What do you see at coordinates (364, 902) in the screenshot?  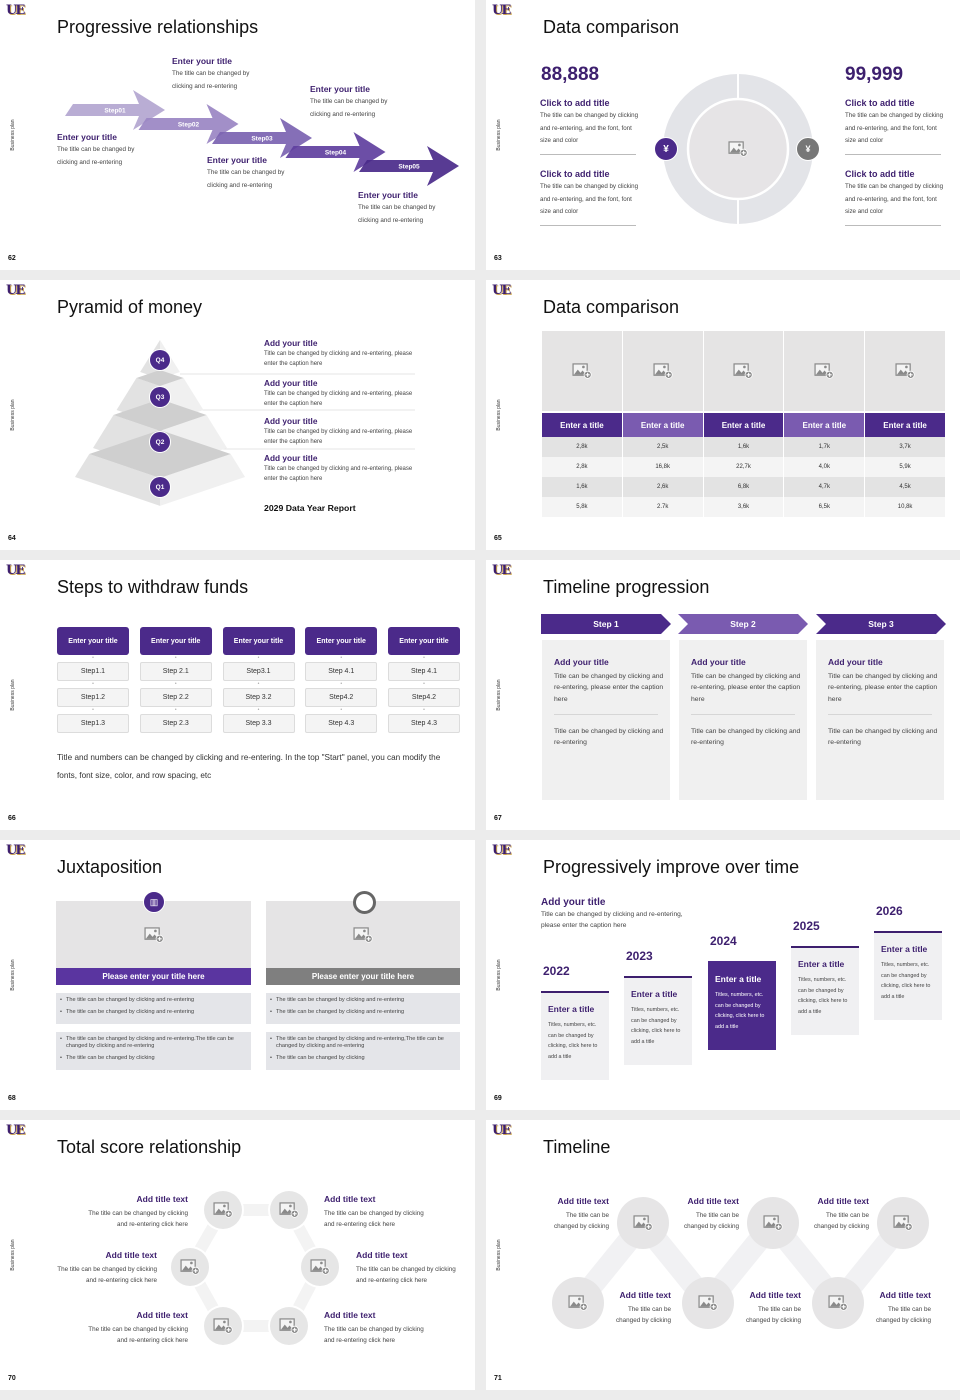 I see `pie-chart-icon` at bounding box center [364, 902].